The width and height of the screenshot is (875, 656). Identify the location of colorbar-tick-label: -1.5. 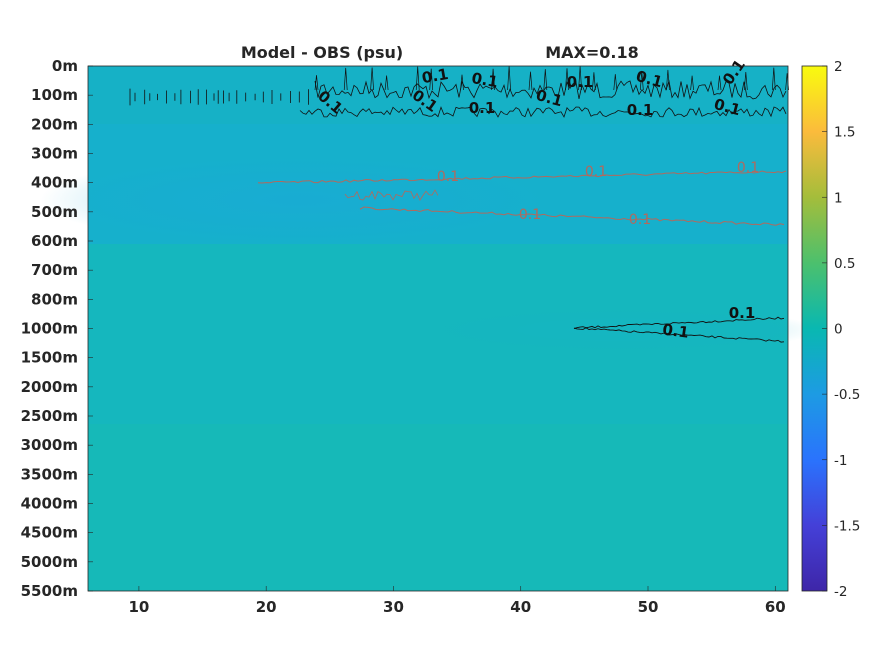
(847, 526).